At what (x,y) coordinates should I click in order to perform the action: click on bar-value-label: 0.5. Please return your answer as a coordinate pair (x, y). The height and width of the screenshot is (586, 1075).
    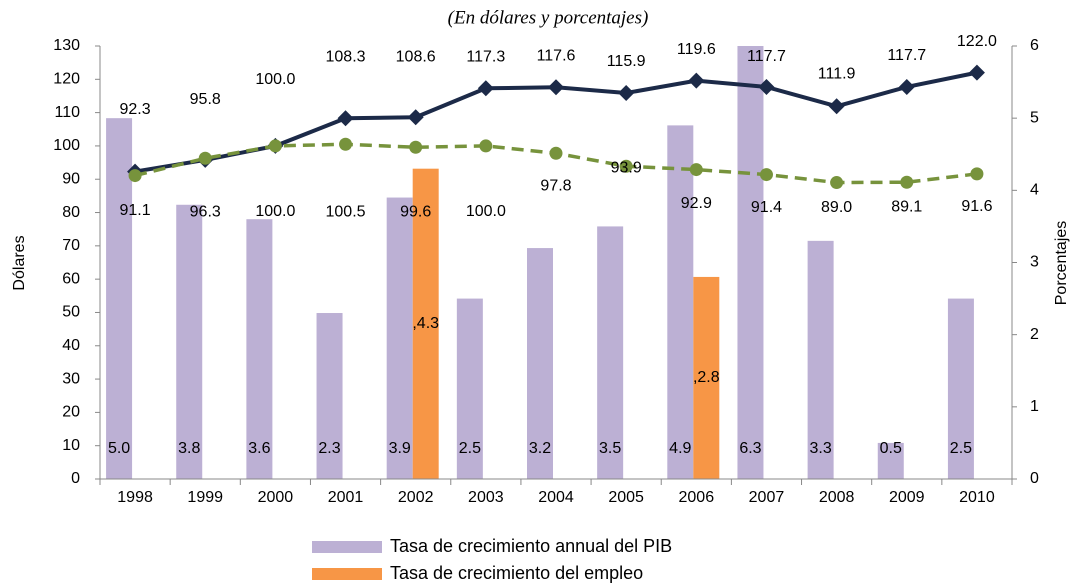
    Looking at the image, I should click on (891, 448).